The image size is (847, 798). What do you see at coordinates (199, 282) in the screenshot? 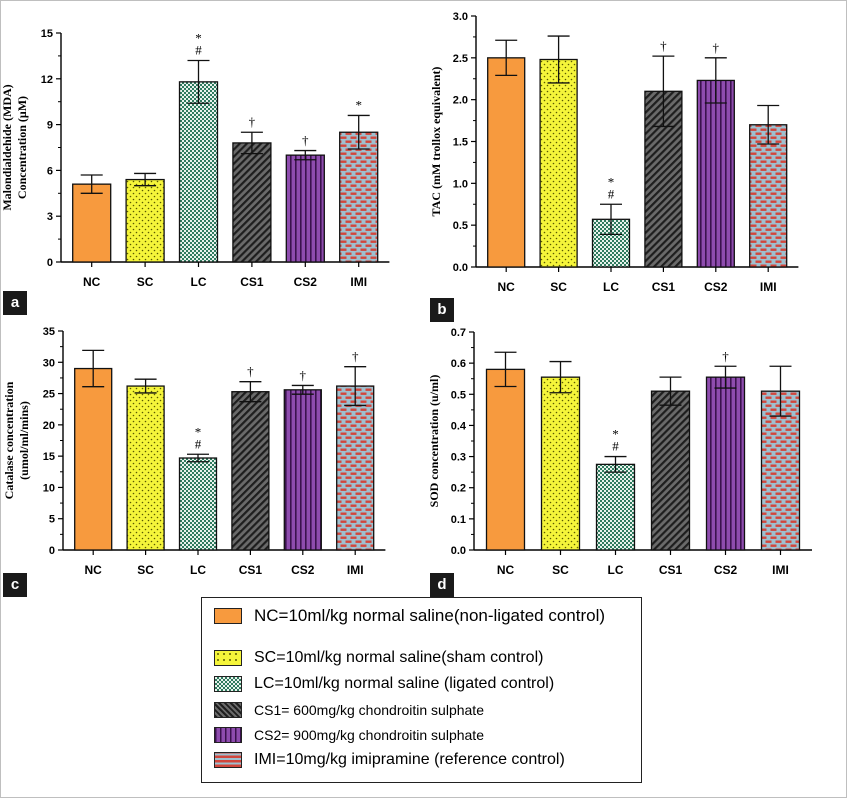
I see `x-tick-label-a-lc: LC` at bounding box center [199, 282].